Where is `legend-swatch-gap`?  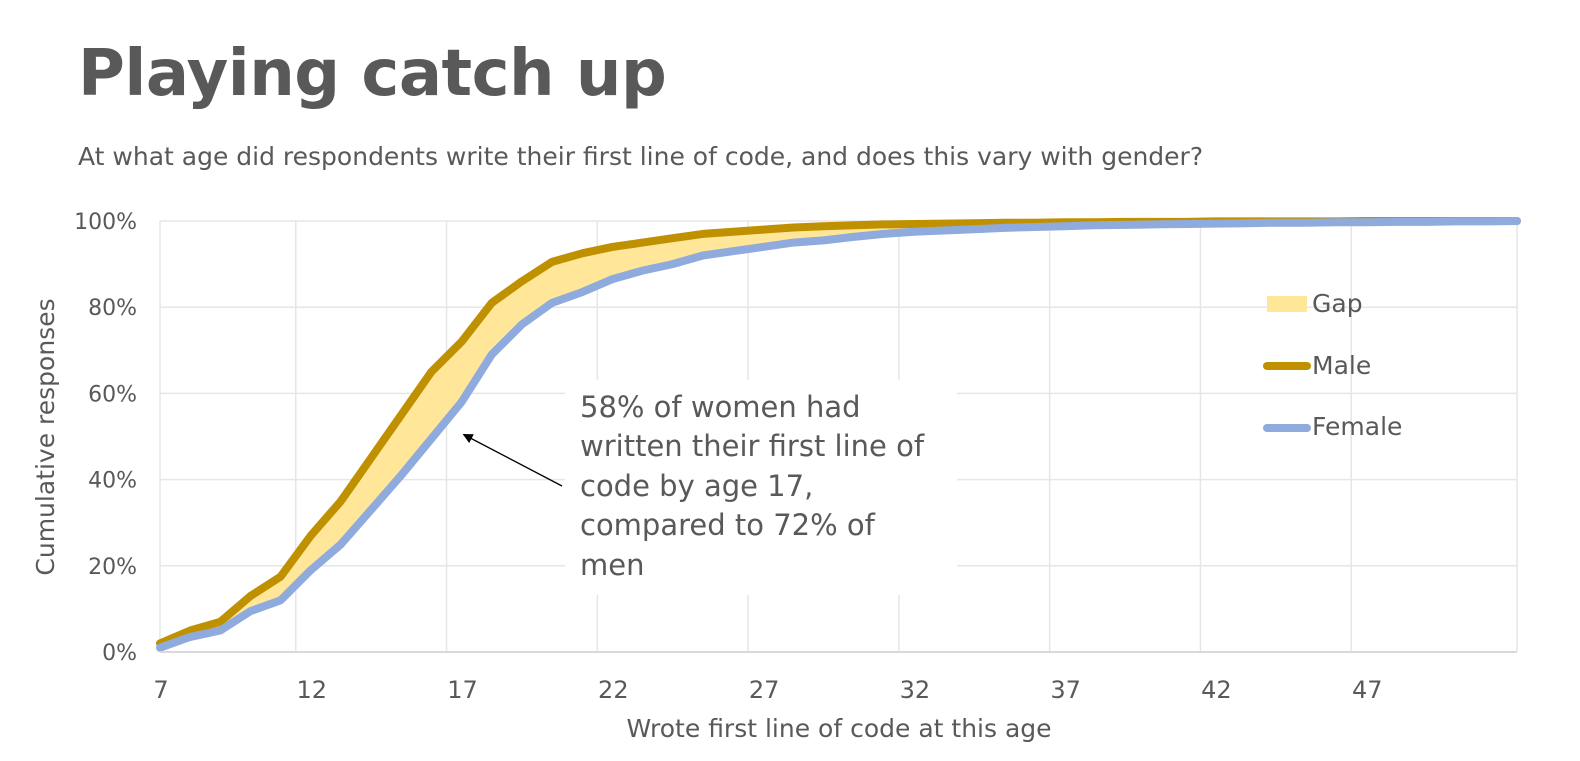 legend-swatch-gap is located at coordinates (1287, 304).